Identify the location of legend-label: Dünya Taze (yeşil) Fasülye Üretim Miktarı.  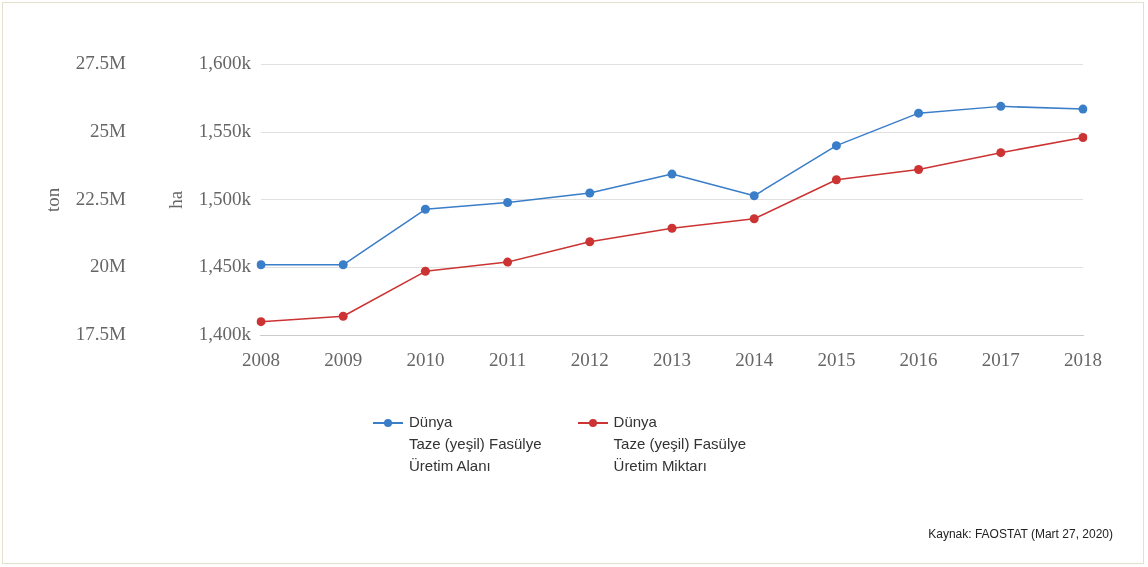
(680, 444).